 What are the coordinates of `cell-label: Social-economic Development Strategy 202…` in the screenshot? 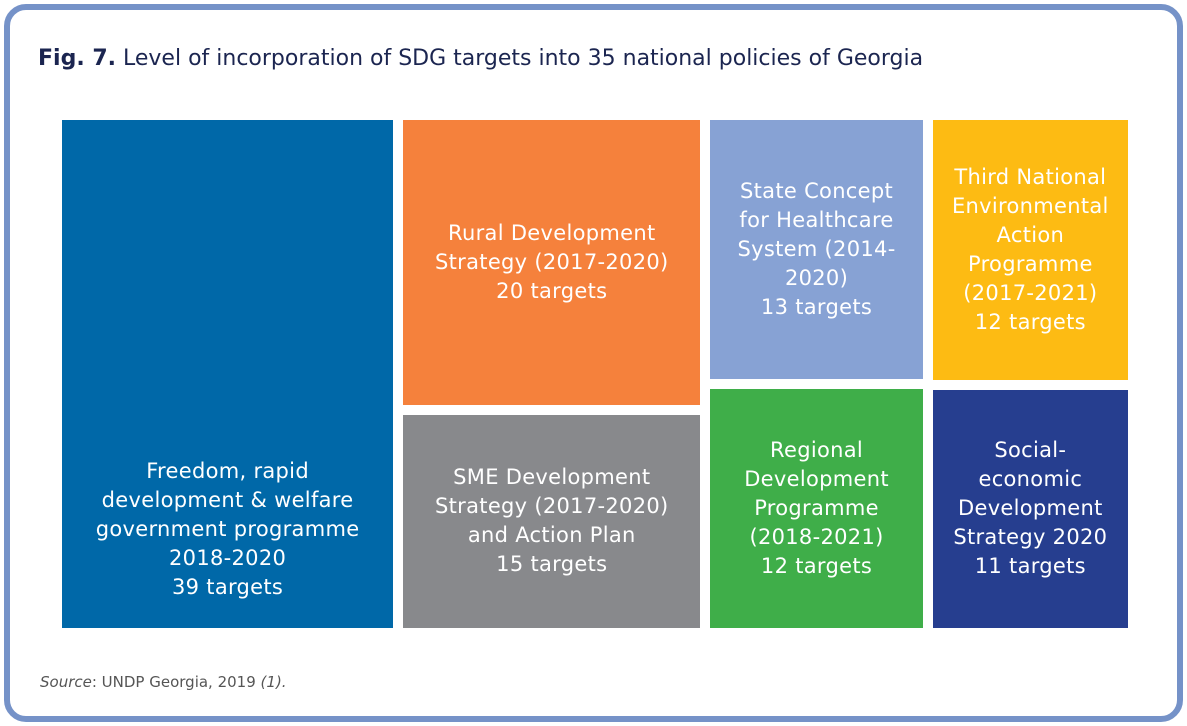 It's located at (1030, 494).